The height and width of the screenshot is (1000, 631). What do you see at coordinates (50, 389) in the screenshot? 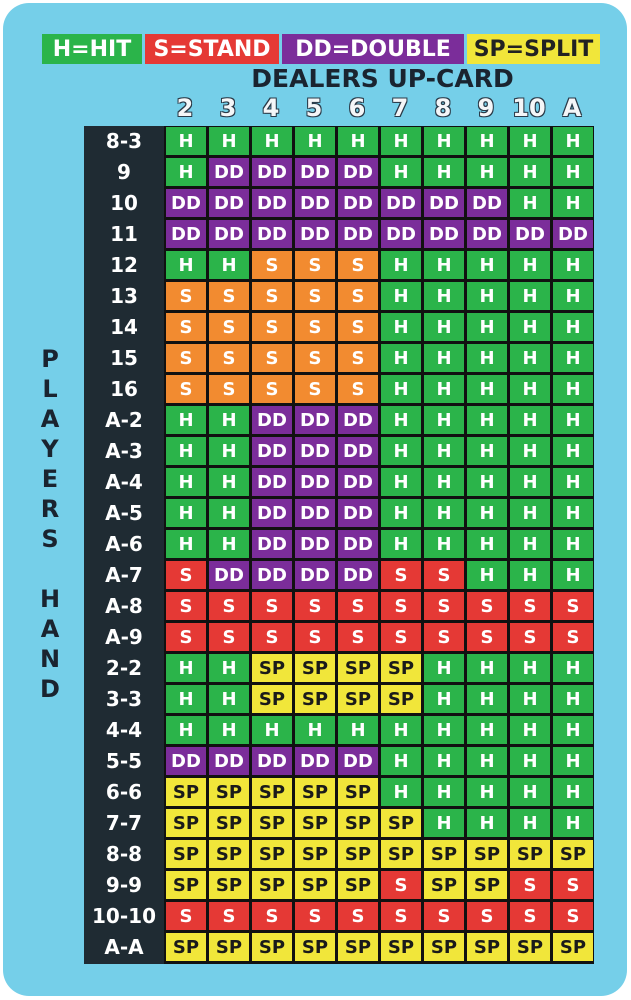
I see `players-hand-letter: L` at bounding box center [50, 389].